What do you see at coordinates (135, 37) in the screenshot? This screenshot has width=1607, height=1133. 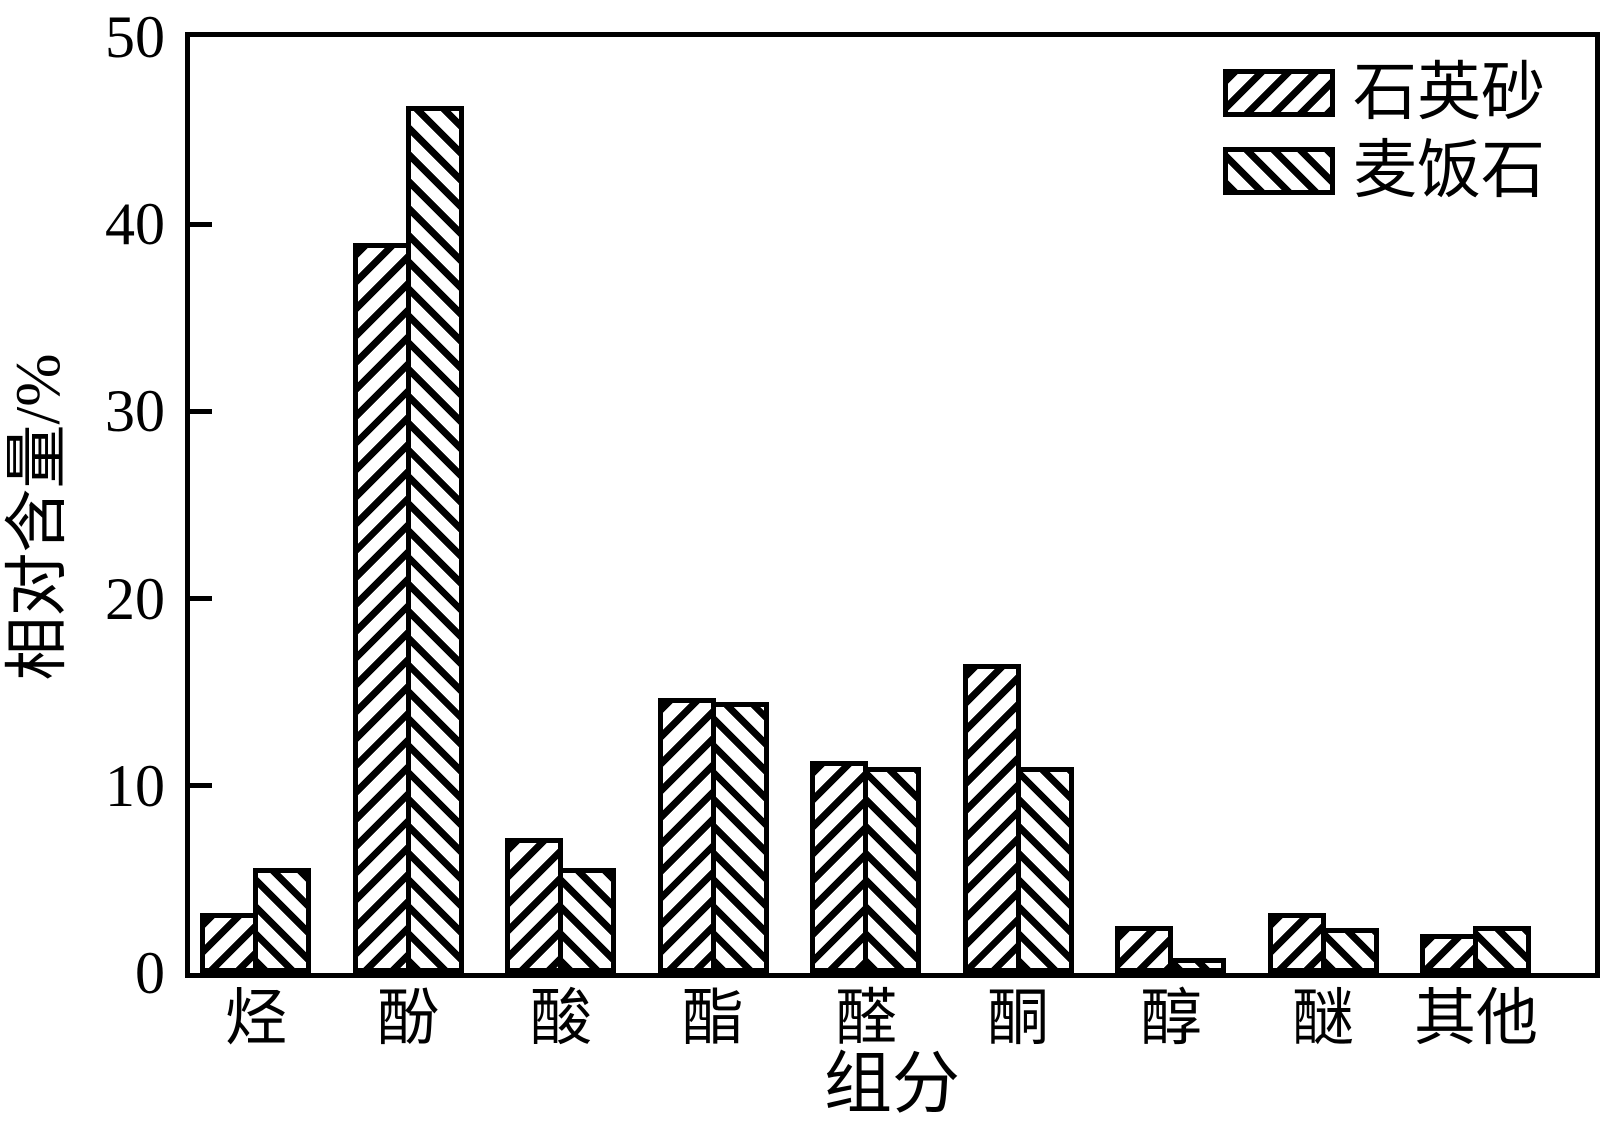 I see `y-tick-label-50: 50` at bounding box center [135, 37].